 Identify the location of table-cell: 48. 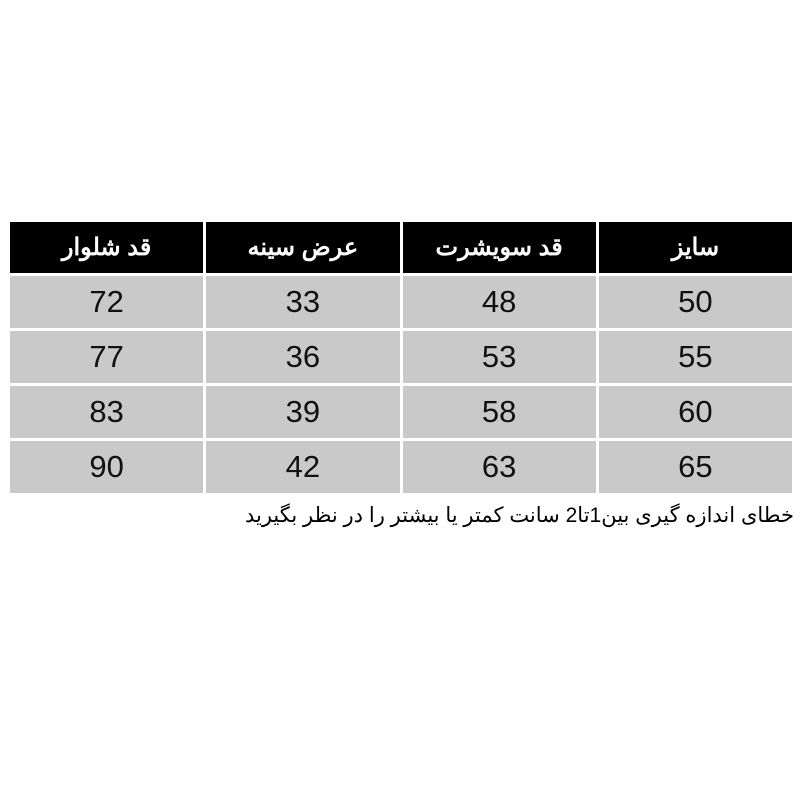
(499, 302).